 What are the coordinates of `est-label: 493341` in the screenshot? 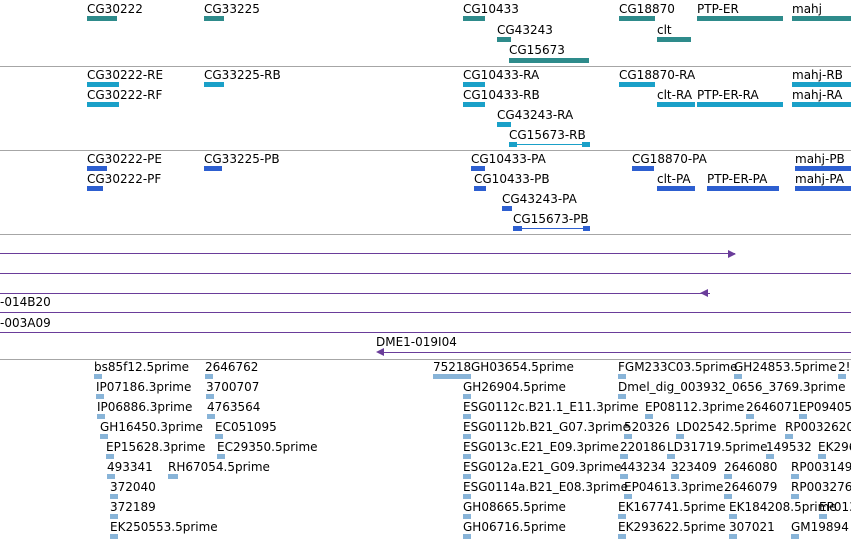 It's located at (130, 467).